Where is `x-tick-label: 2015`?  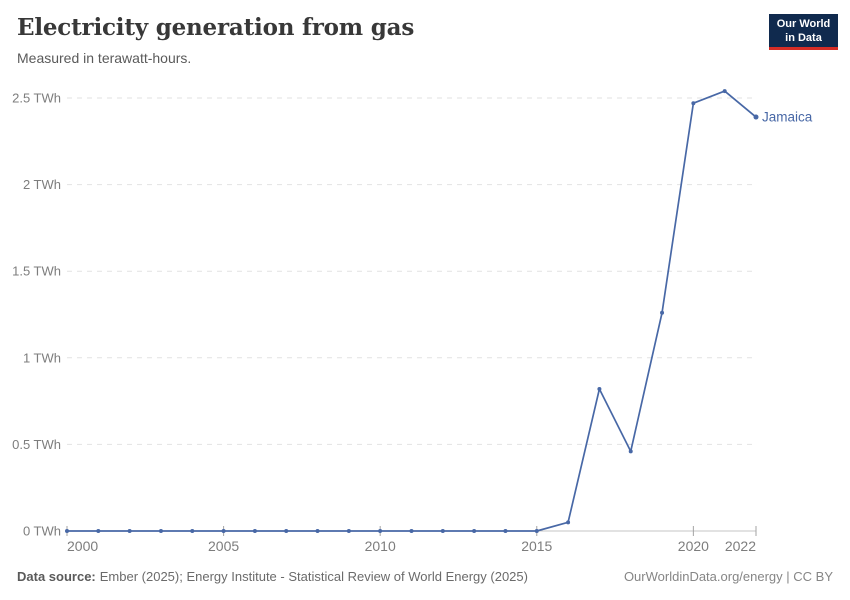
x-tick-label: 2015 is located at coordinates (536, 546).